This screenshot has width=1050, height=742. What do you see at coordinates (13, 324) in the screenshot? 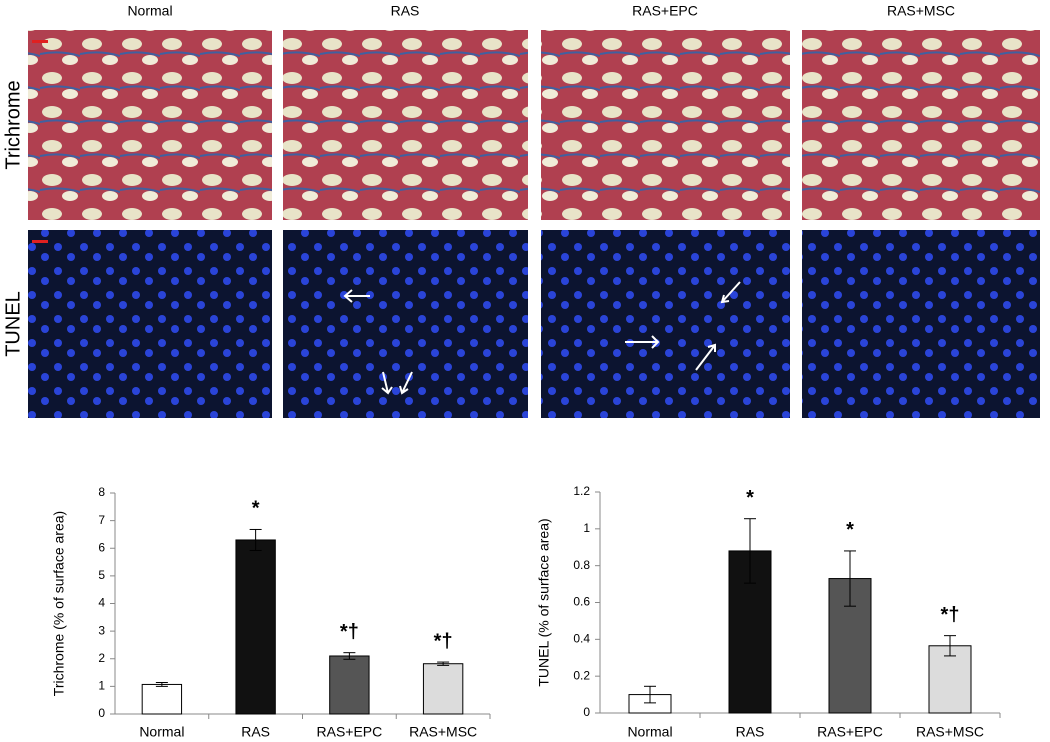
I see `row-label: TUNEL` at bounding box center [13, 324].